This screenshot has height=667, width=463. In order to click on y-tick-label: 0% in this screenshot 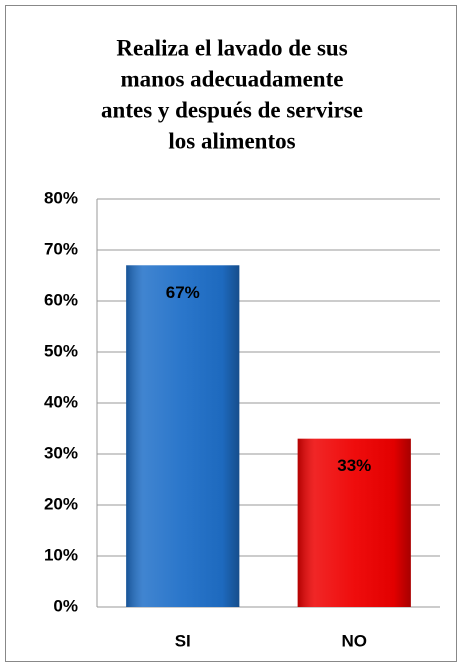, I will do `click(65, 605)`.